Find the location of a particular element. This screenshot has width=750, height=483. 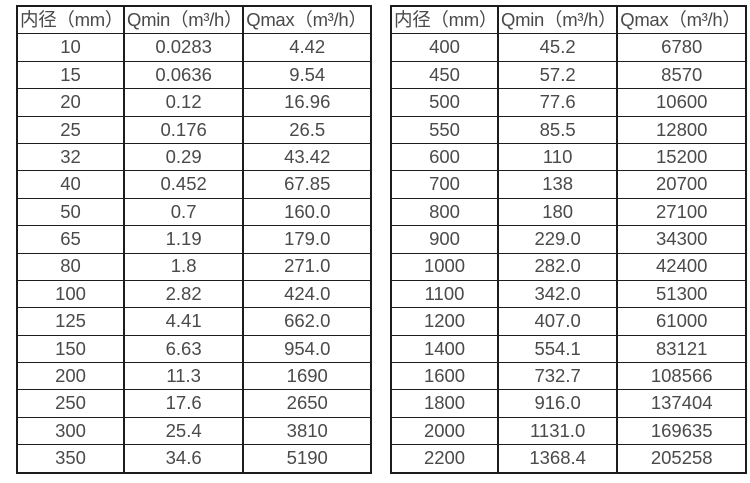

table-cell: 15200 is located at coordinates (682, 157).